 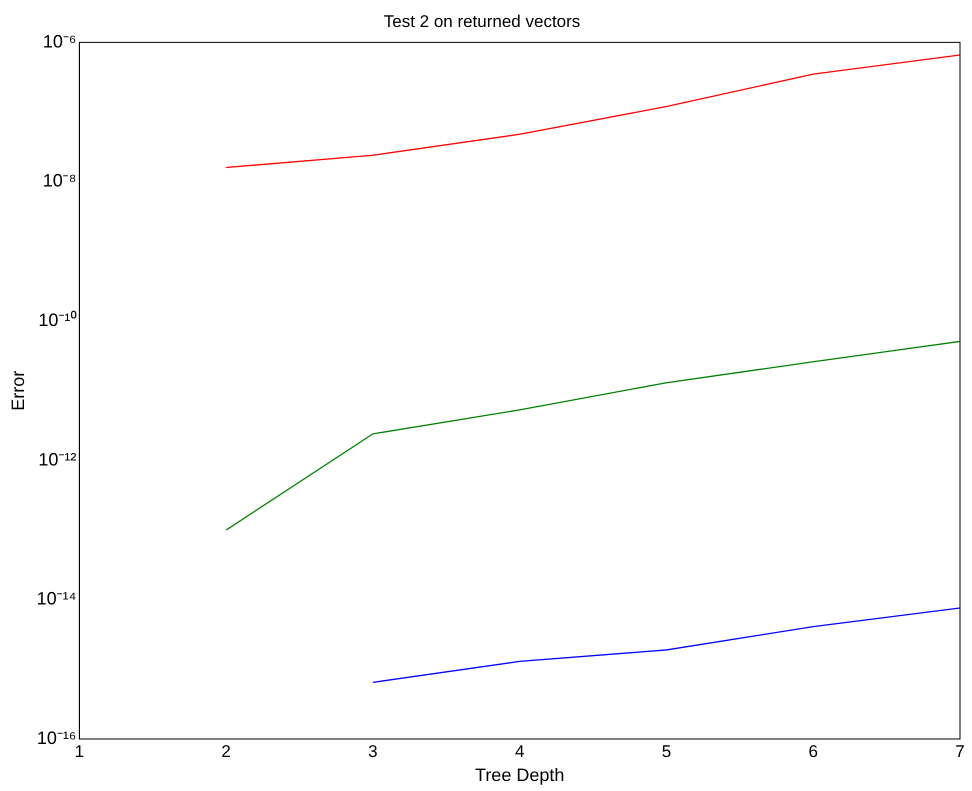 I want to click on chart-title: Test 2 on returned vectors, so click(x=482, y=21).